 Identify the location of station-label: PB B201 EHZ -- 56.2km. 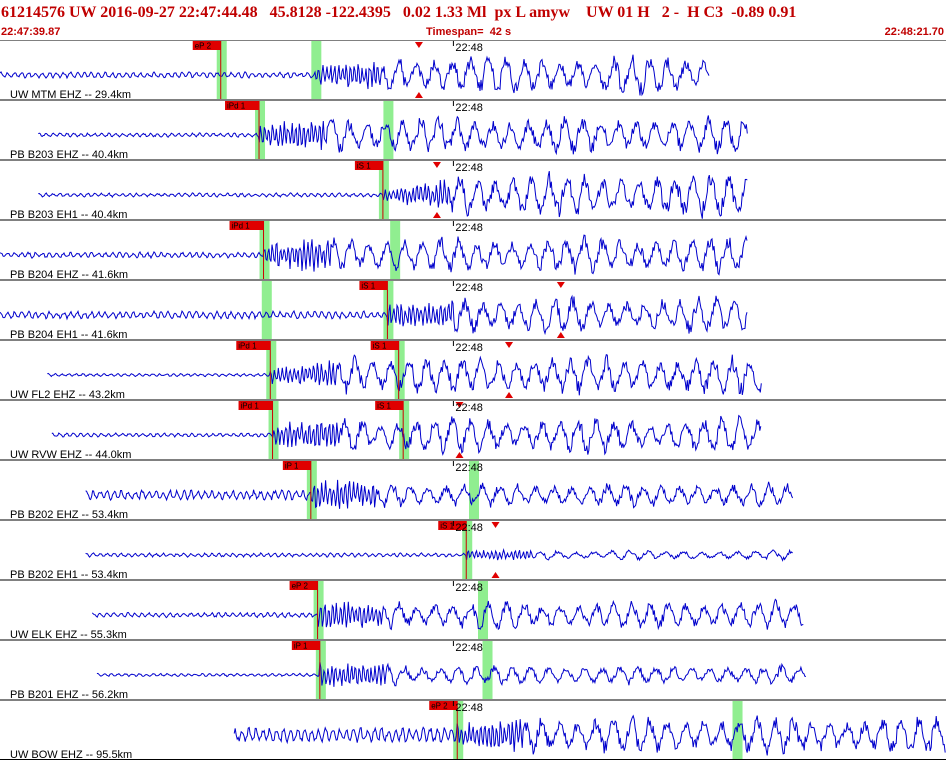
(69, 695).